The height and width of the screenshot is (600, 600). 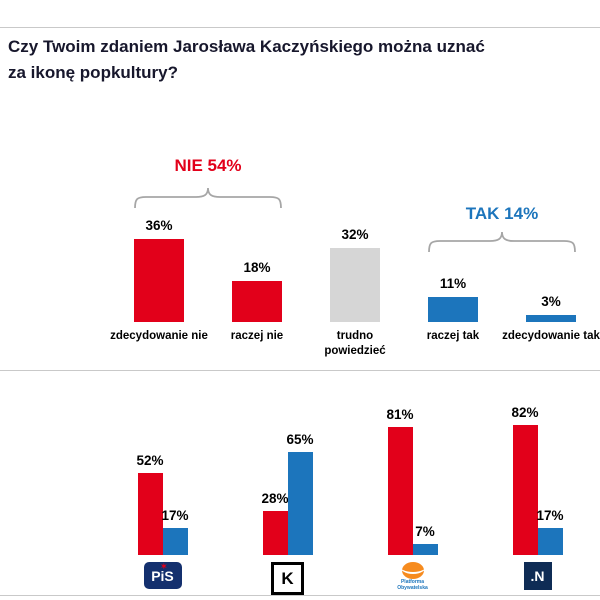 I want to click on bar-value-label: 52%, so click(x=150, y=460).